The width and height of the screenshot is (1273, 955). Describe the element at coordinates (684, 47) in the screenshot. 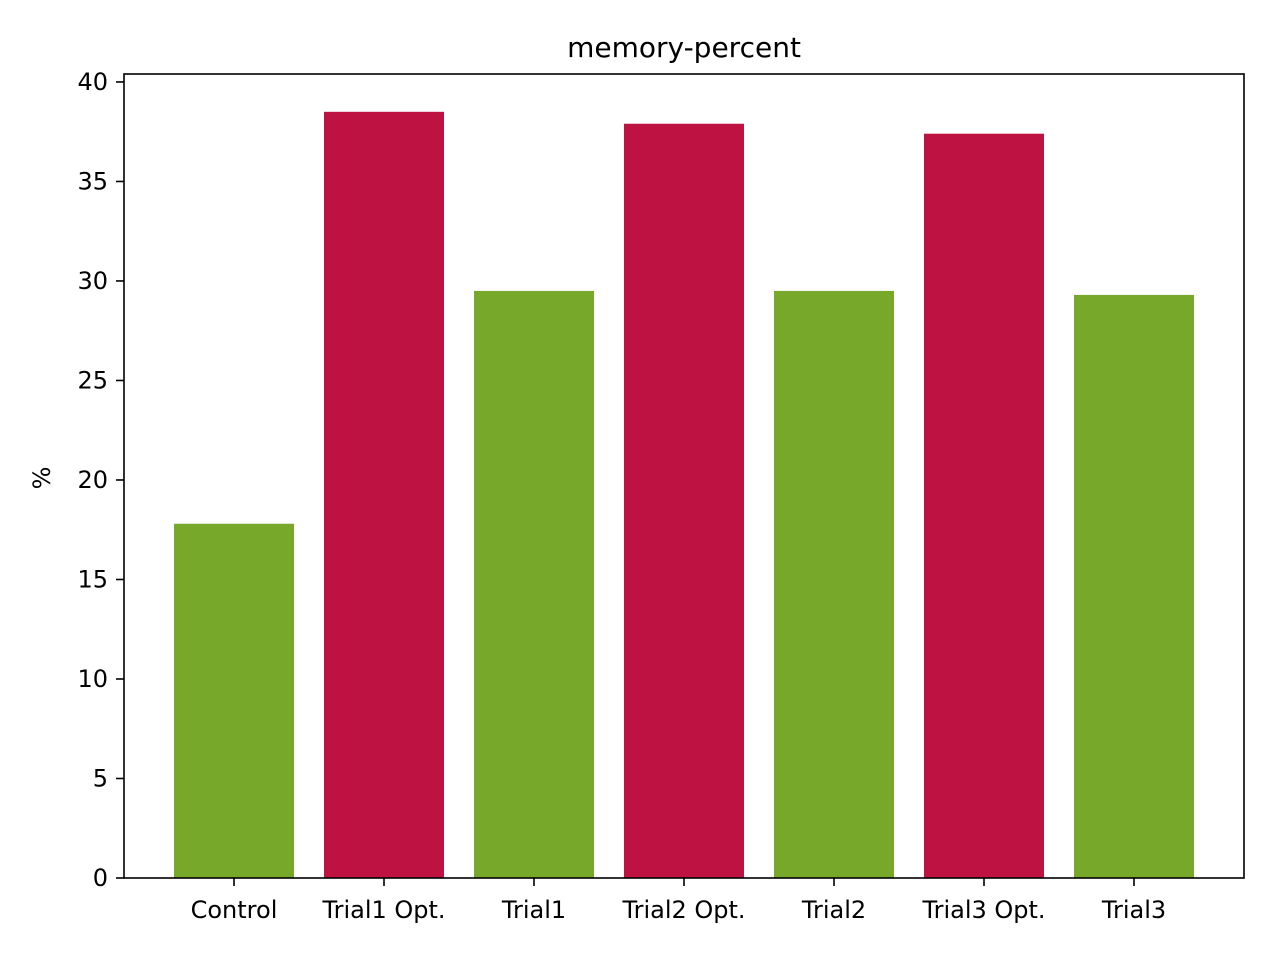

I see `chart-title: memory-percent` at that location.